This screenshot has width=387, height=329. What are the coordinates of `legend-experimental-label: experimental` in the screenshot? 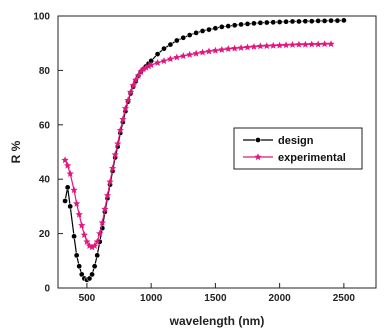 It's located at (312, 158).